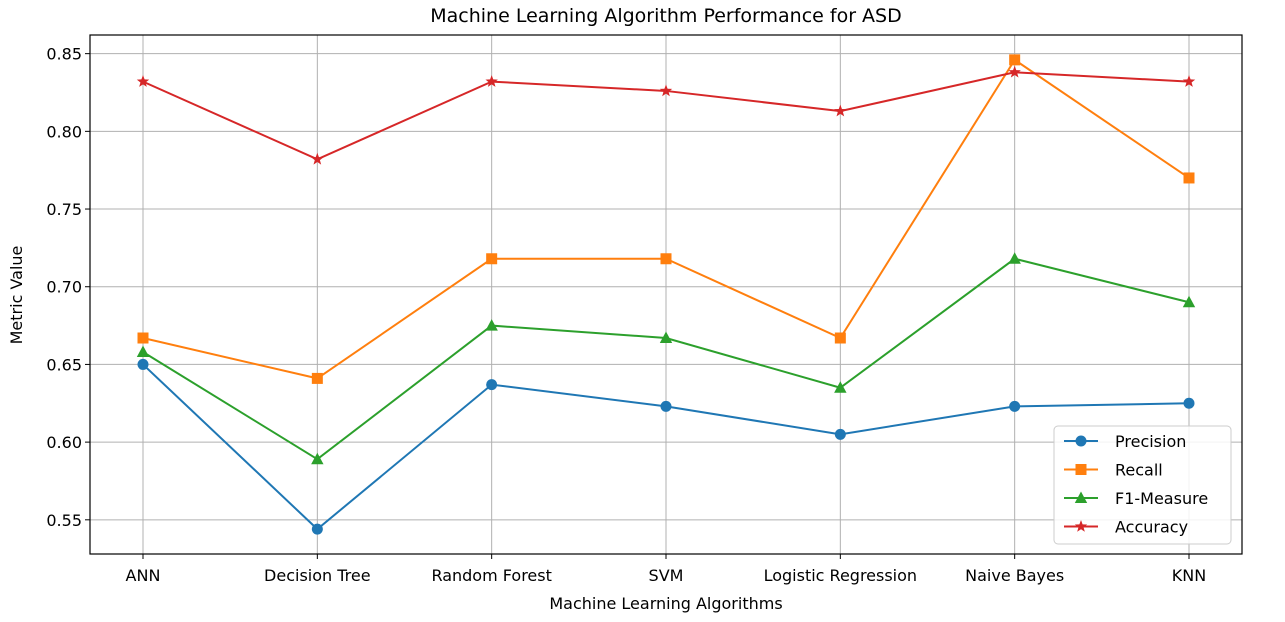  Describe the element at coordinates (317, 575) in the screenshot. I see `x-tick-label: Decision Tree` at that location.